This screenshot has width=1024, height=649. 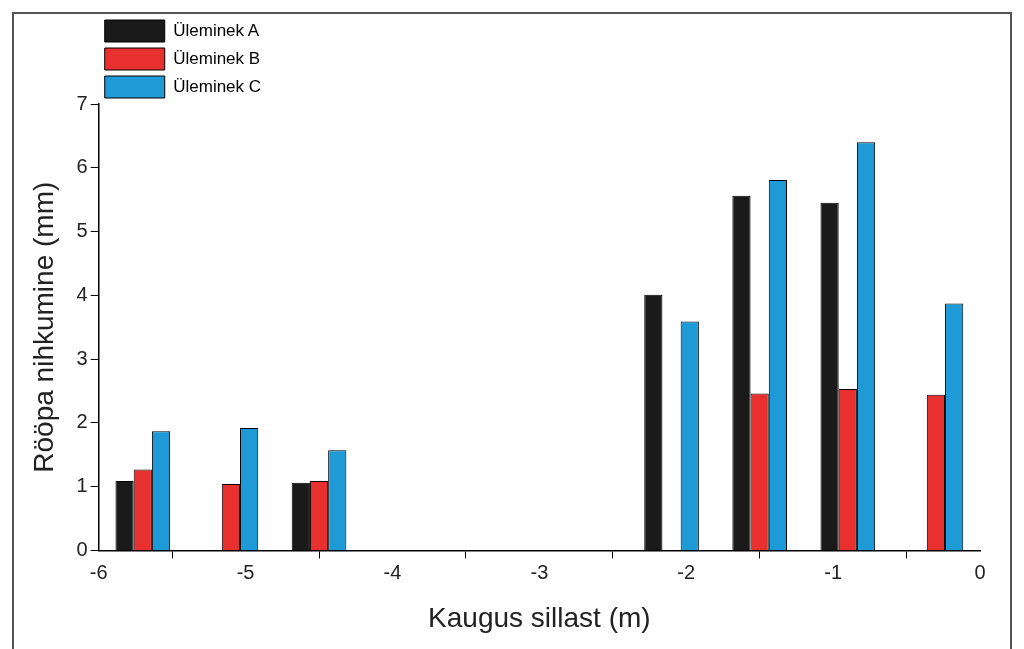 What do you see at coordinates (98, 571) in the screenshot?
I see `x-tick-label: -6` at bounding box center [98, 571].